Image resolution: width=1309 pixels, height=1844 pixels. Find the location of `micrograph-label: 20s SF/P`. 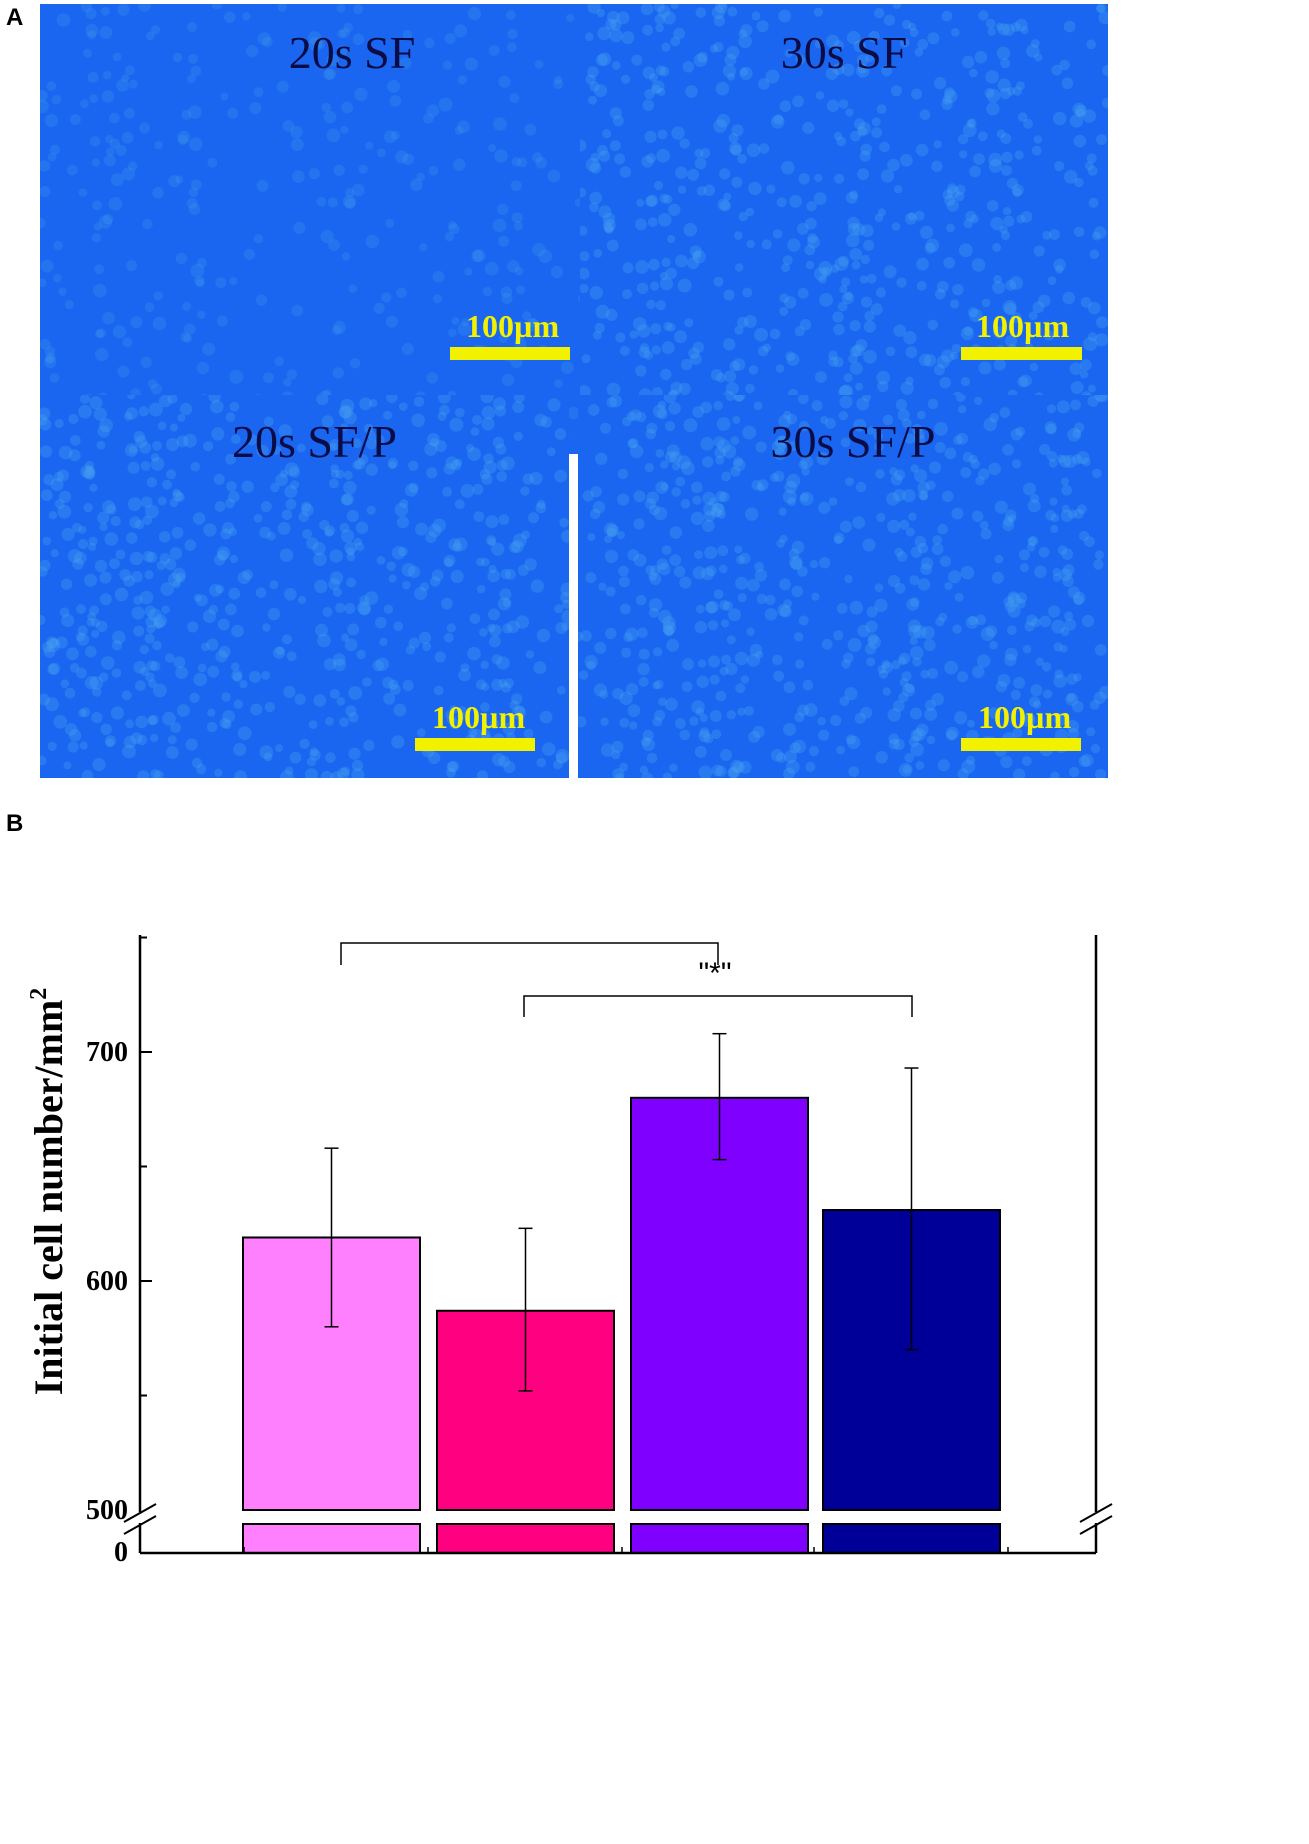

micrograph-label: 20s SF/P is located at coordinates (314, 441).